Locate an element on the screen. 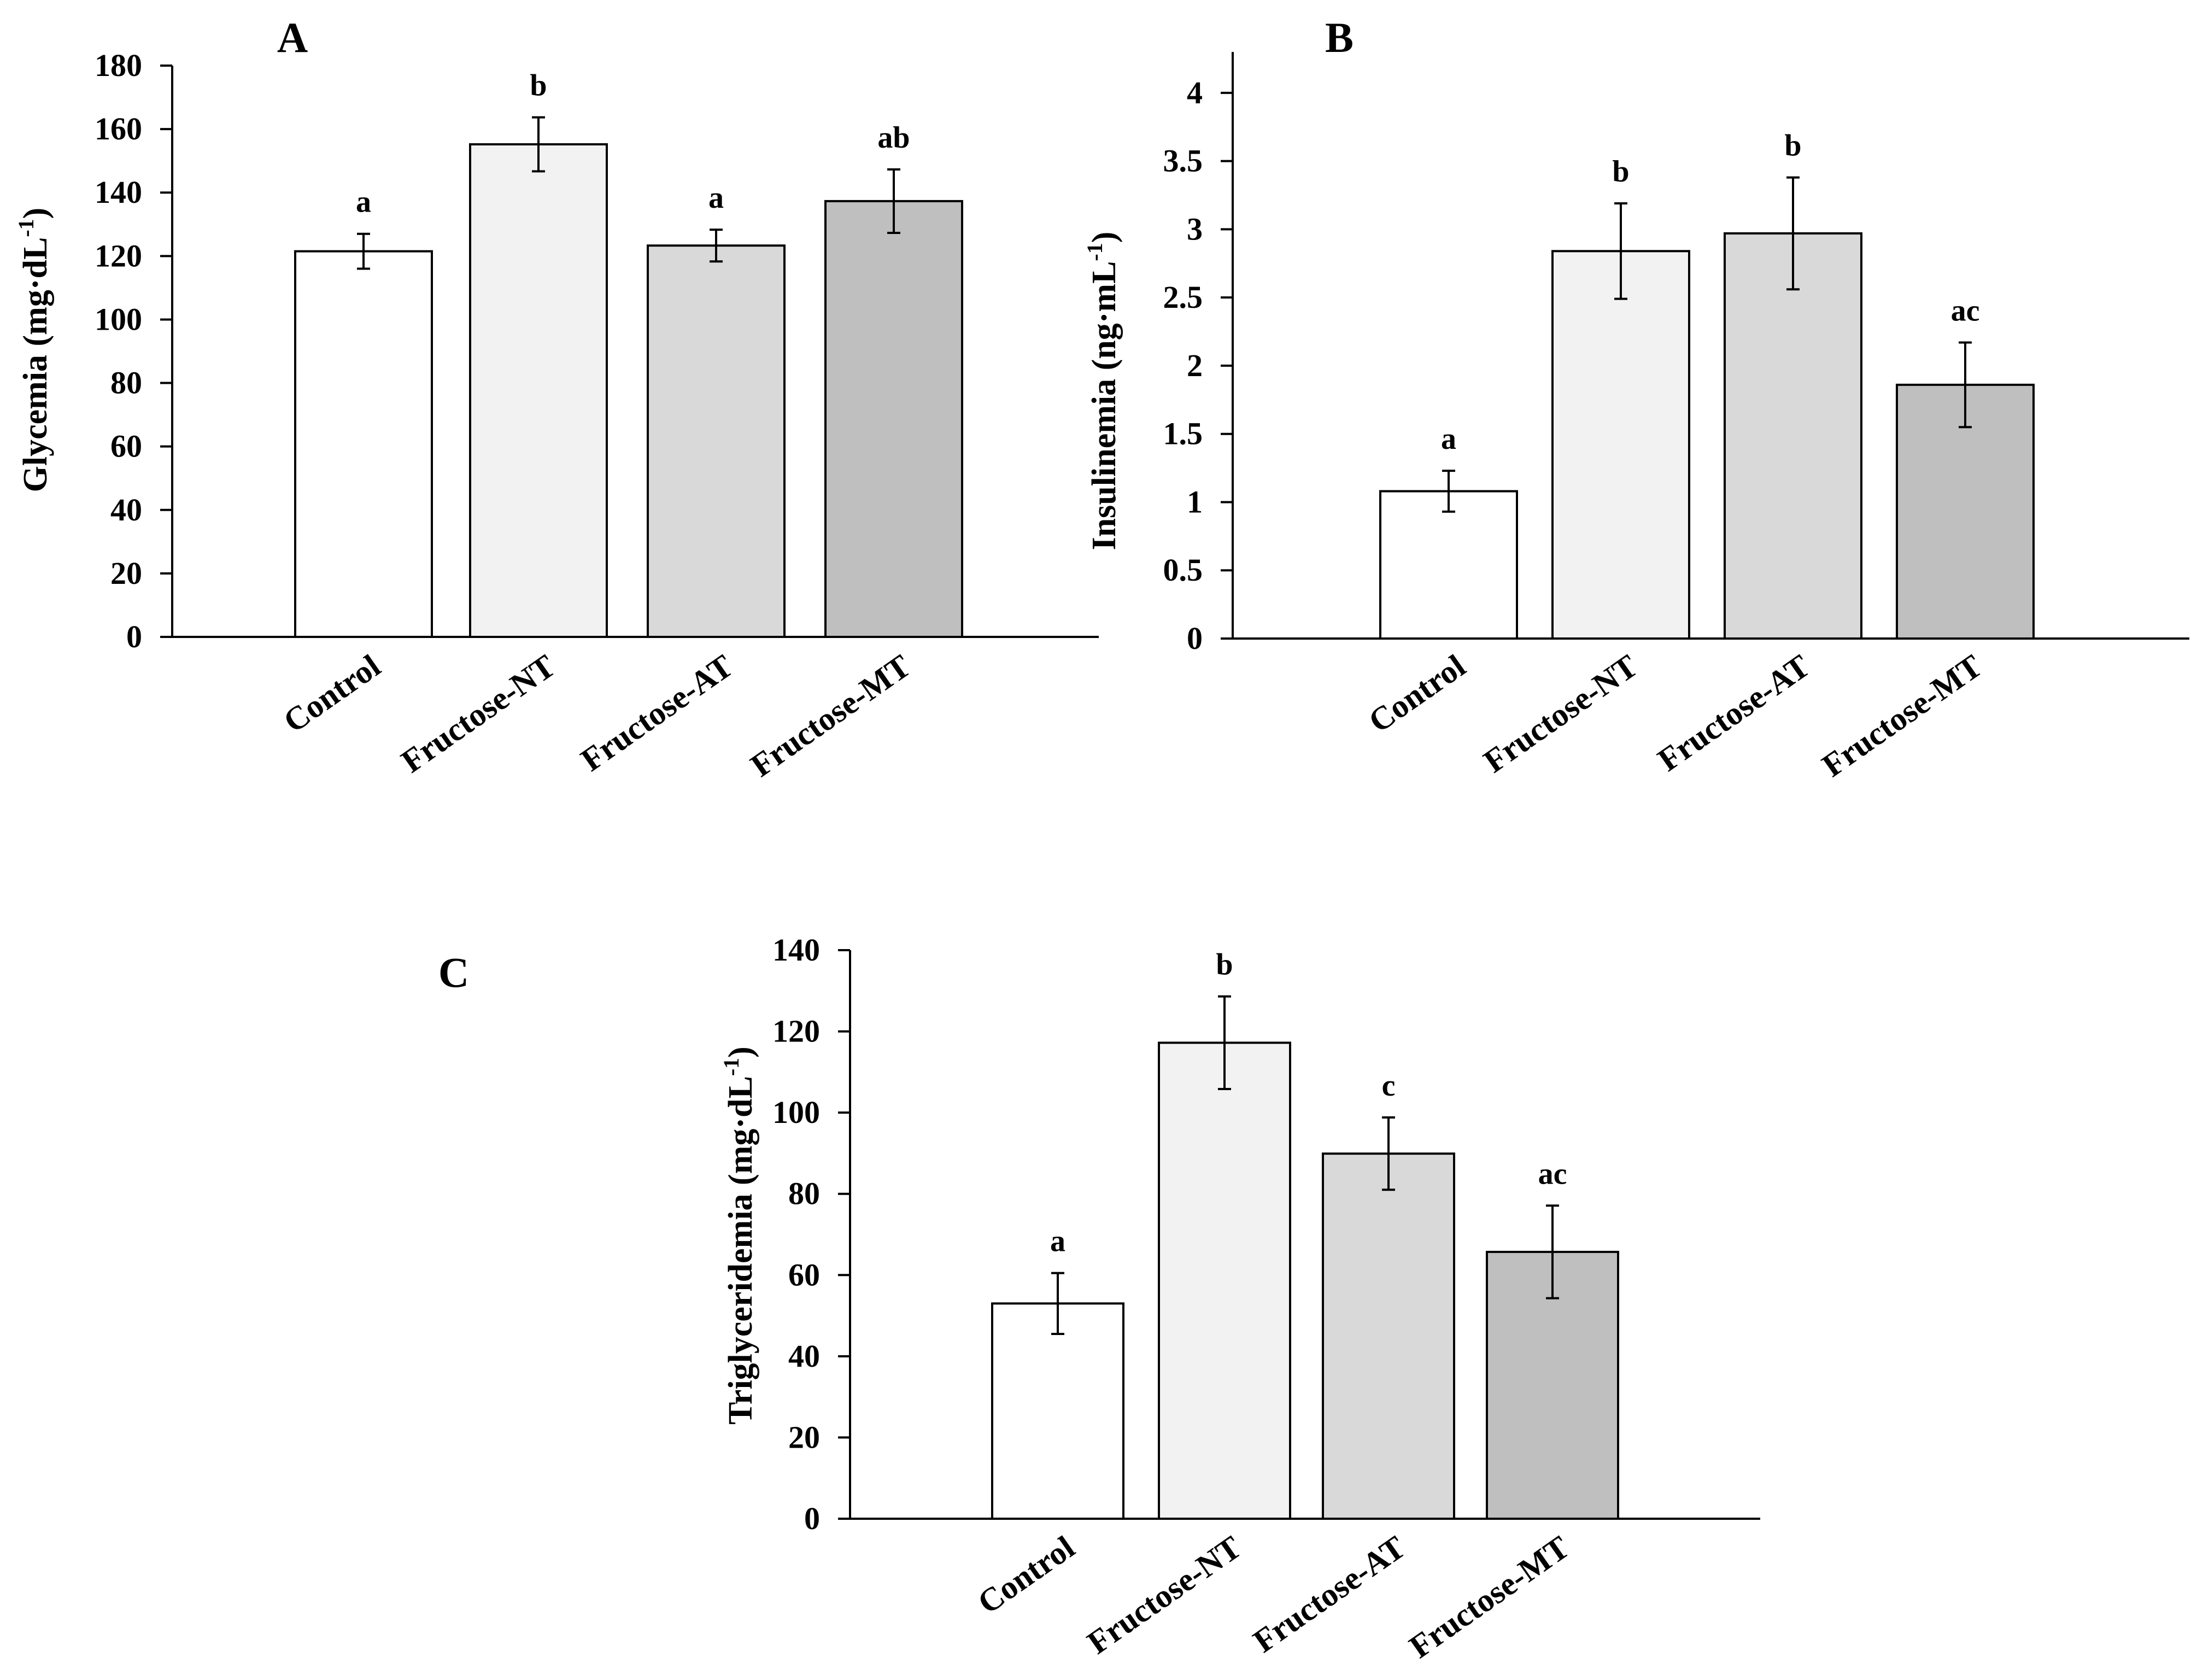 The height and width of the screenshot is (1680, 2197). y-tick-label: 3.5 is located at coordinates (1183, 161).